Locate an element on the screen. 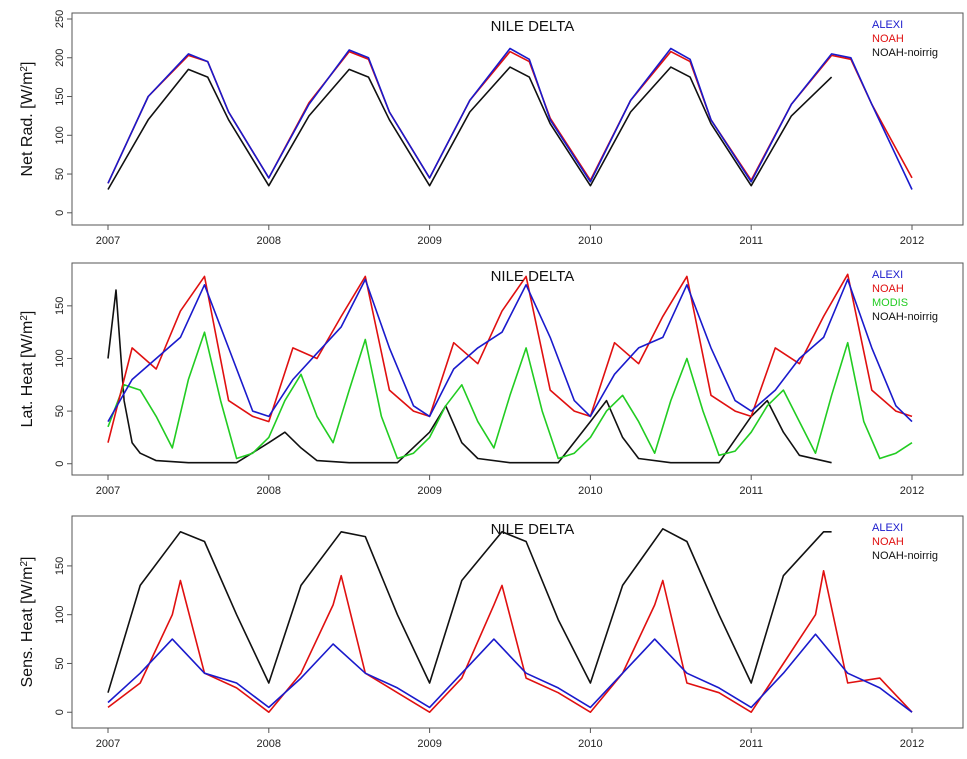  y-axis-label: Sens. Heat [W/m2] is located at coordinates (28, 622).